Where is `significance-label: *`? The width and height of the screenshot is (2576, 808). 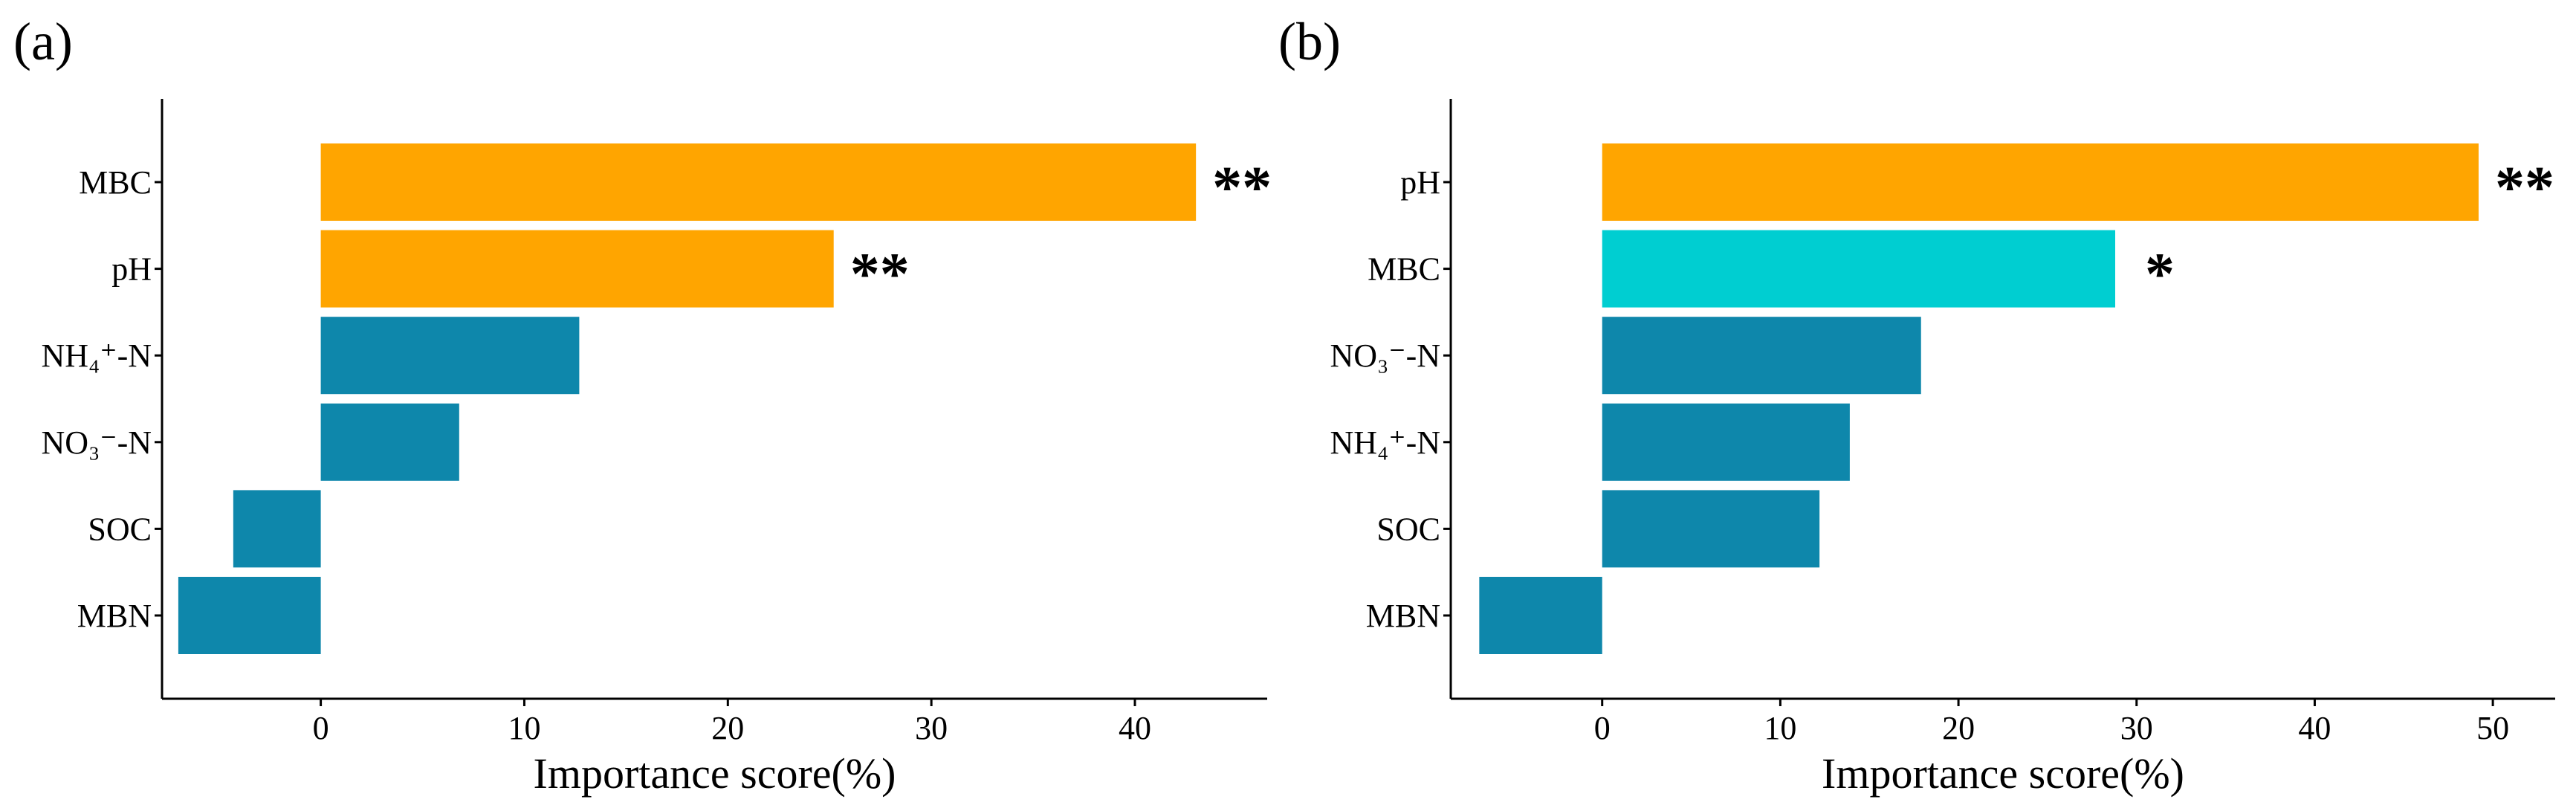 significance-label: * is located at coordinates (2160, 275).